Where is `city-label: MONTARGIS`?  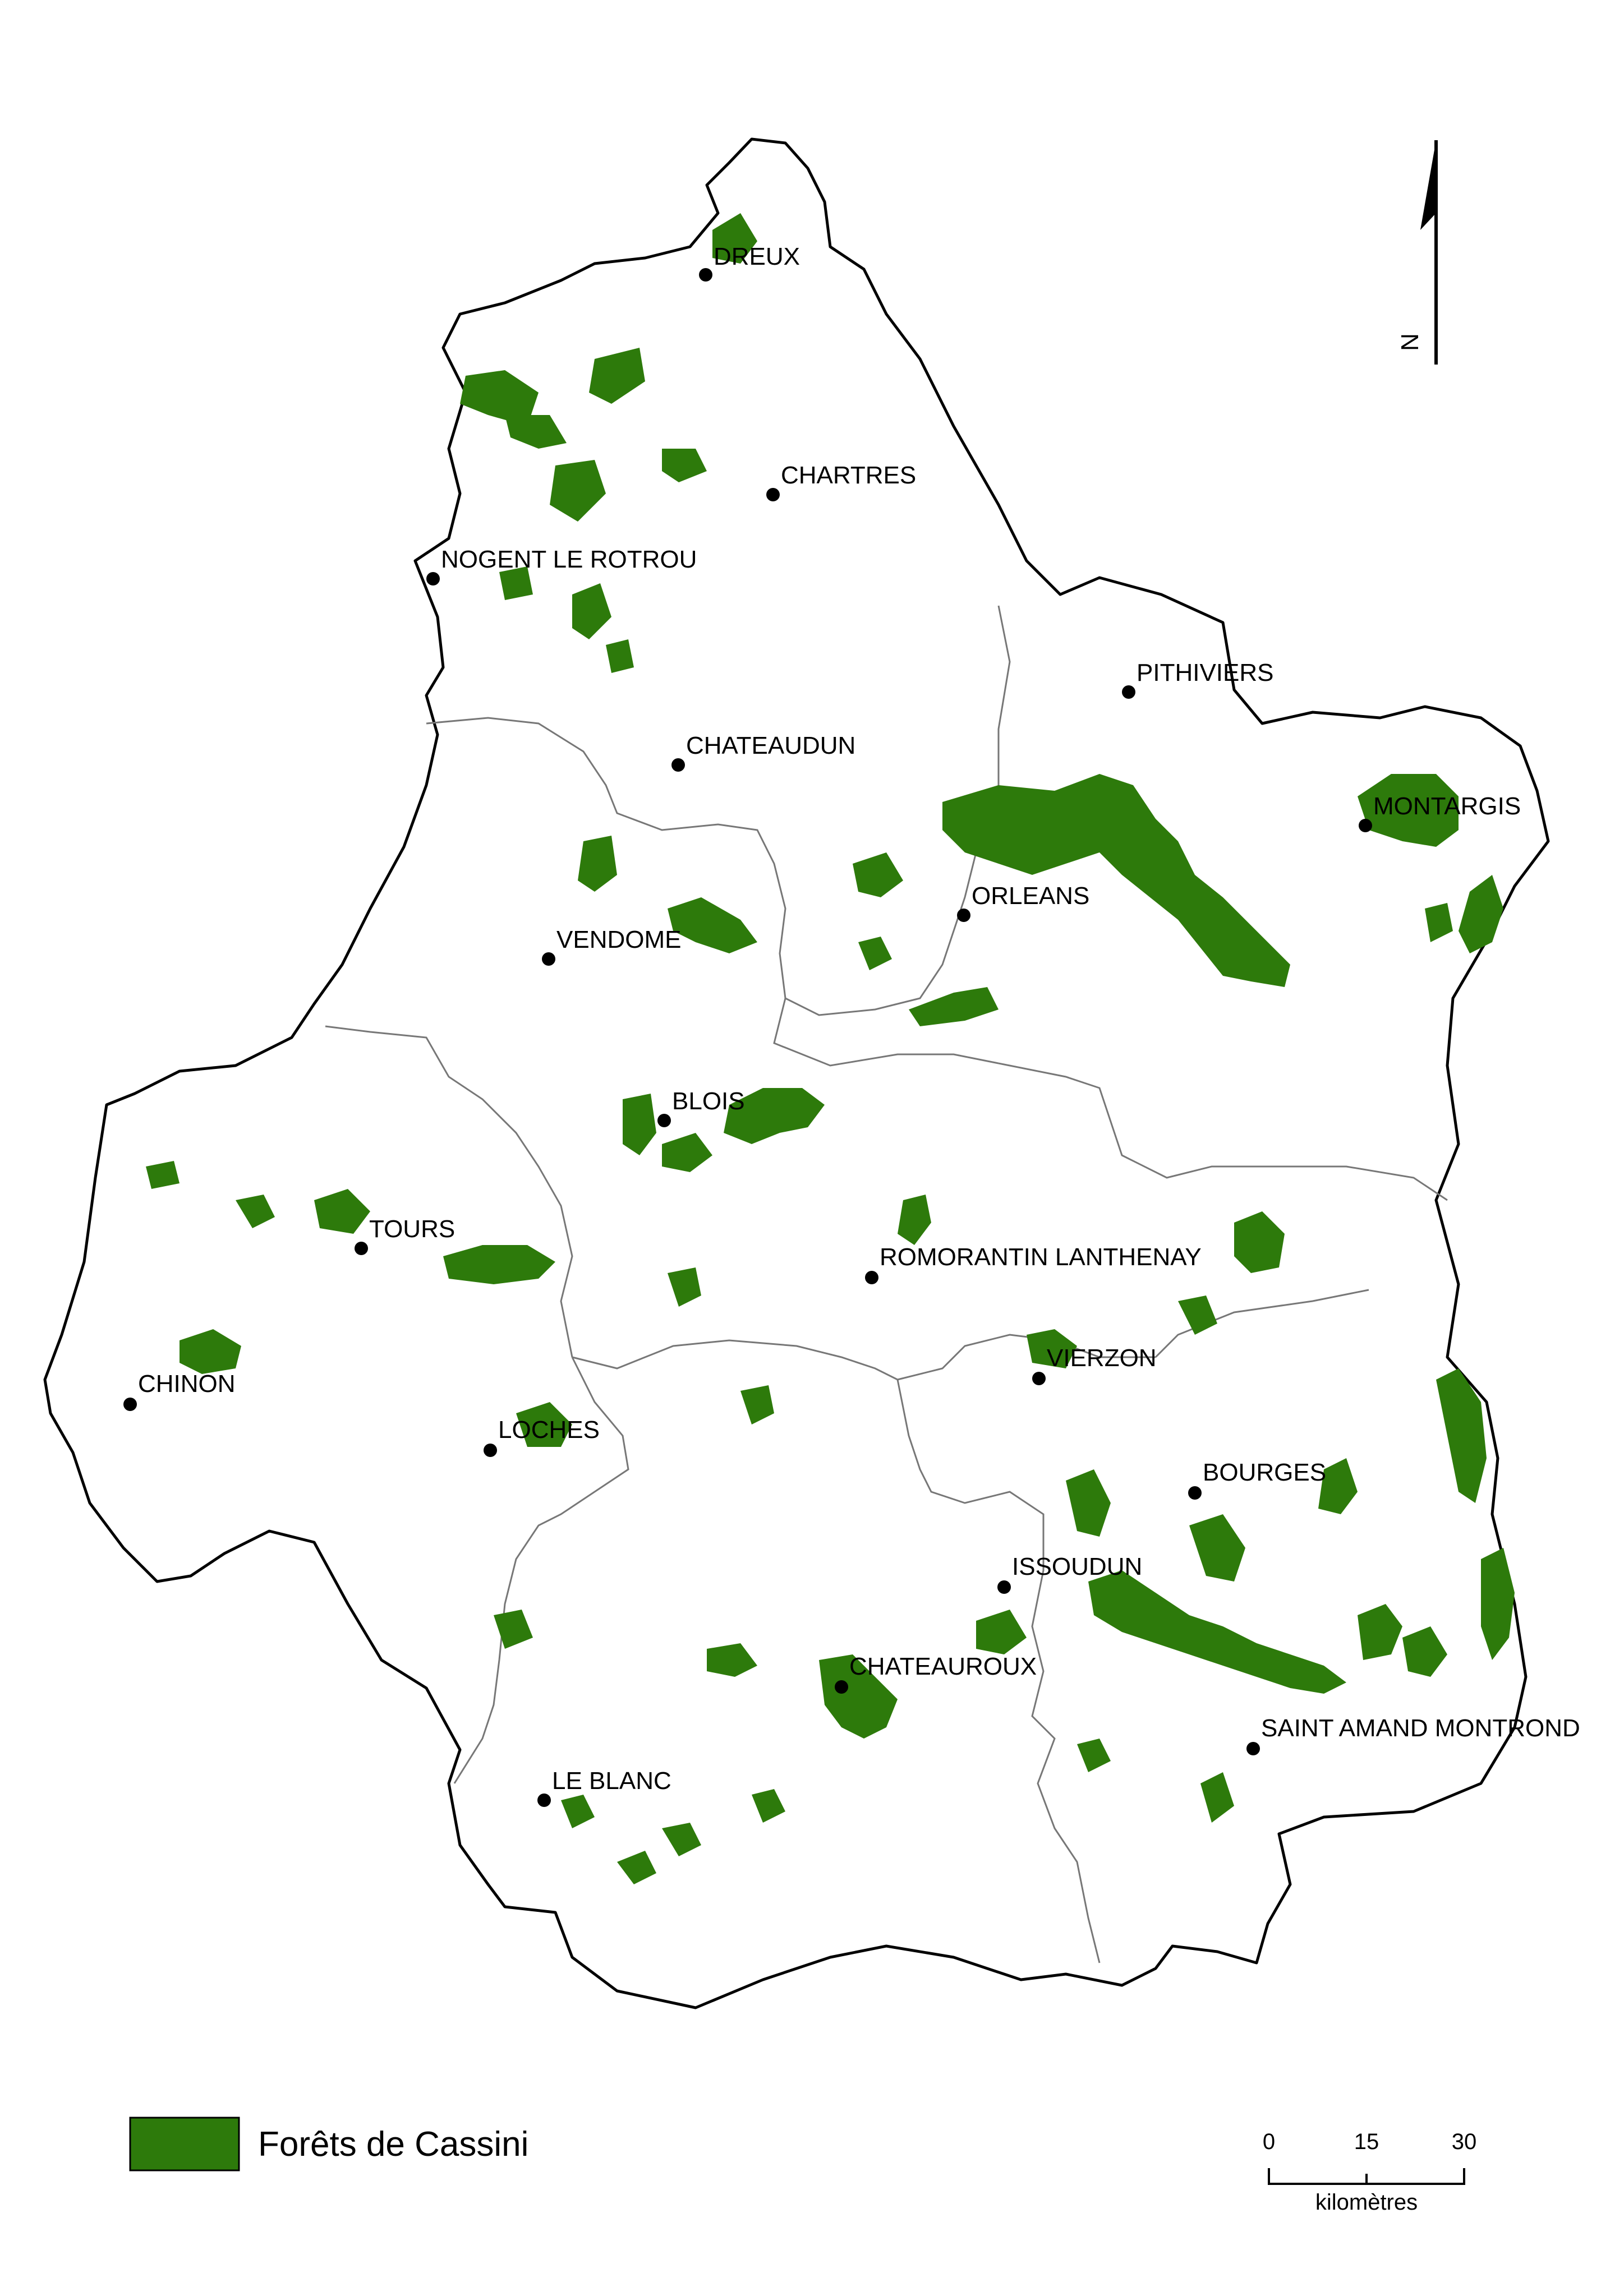 city-label: MONTARGIS is located at coordinates (1447, 806).